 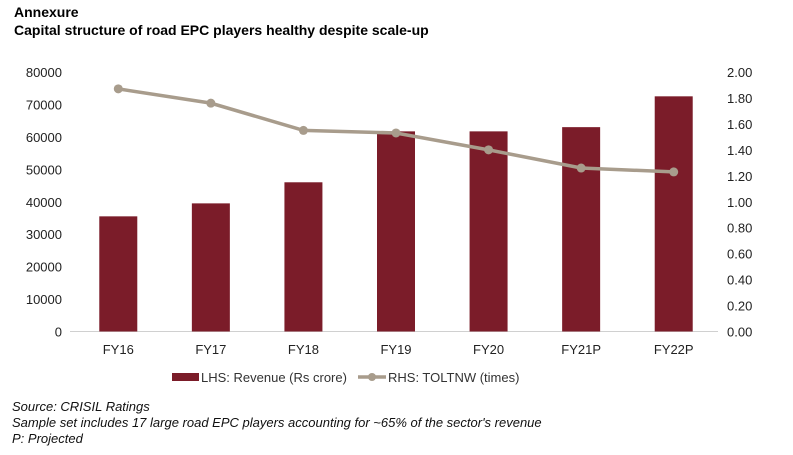 What do you see at coordinates (44, 202) in the screenshot?
I see `y-left-tick-label: 40000` at bounding box center [44, 202].